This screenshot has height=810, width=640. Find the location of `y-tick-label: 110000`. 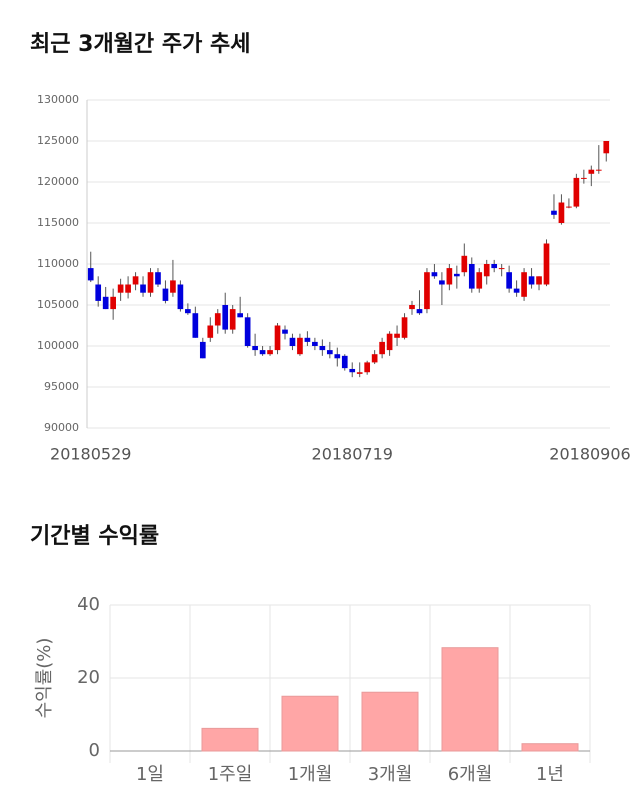

y-tick-label: 110000 is located at coordinates (58, 263).